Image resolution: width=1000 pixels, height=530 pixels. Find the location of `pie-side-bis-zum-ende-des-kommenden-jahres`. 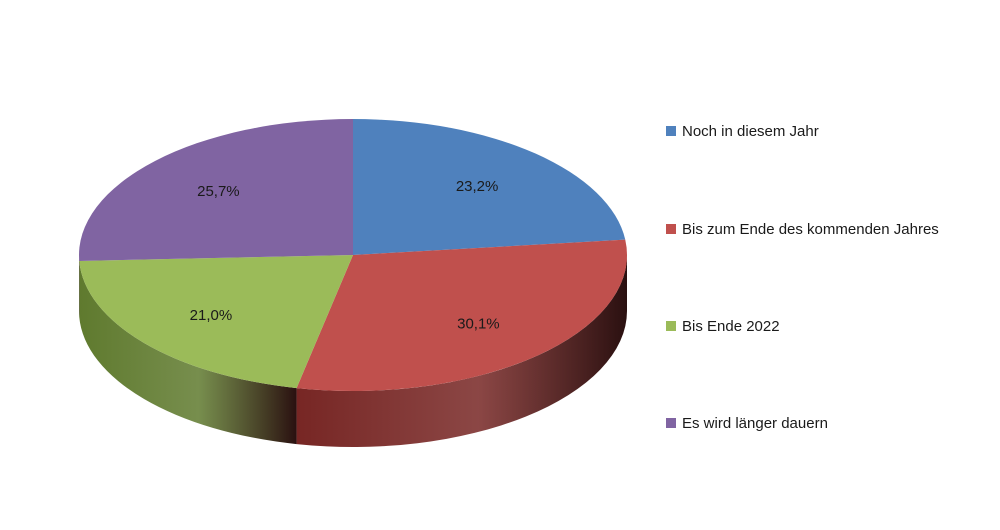

pie-side-bis-zum-ende-des-kommenden-jahres is located at coordinates (461, 351).